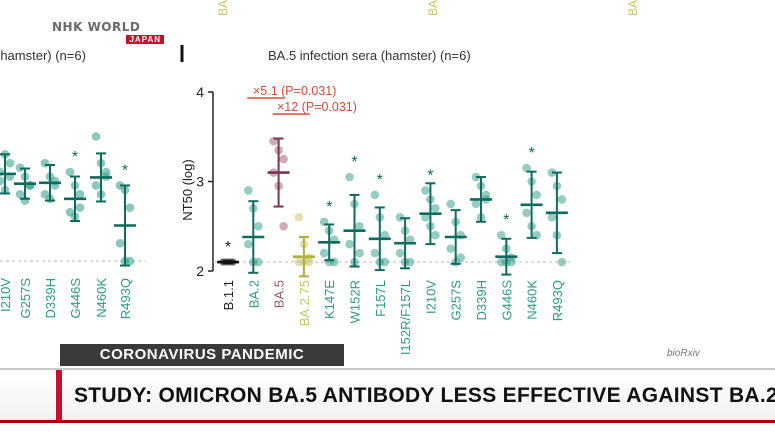 This screenshot has width=775, height=437. Describe the element at coordinates (228, 295) in the screenshot. I see `tick-label-B.1.1: B.1.1` at that location.